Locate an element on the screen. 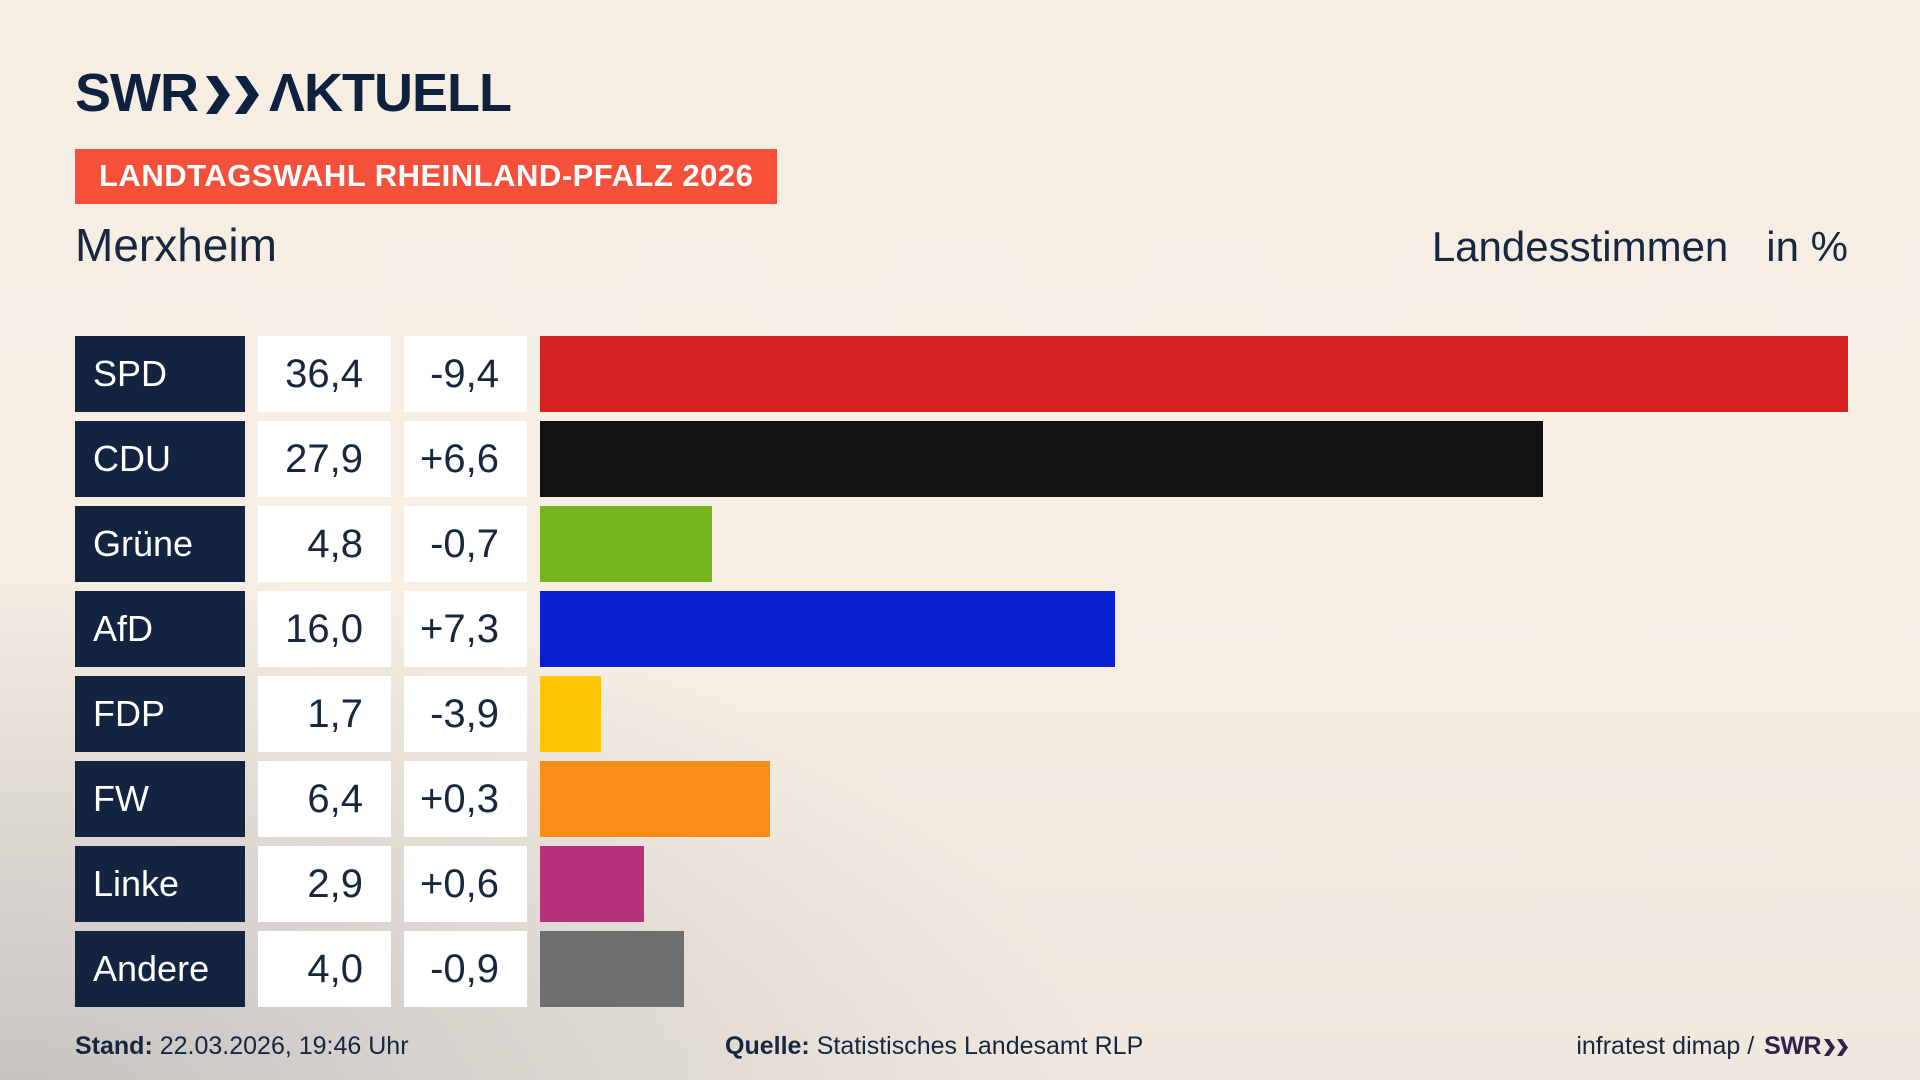 The width and height of the screenshot is (1920, 1080). party-row: Linke 2,9 +0,6 is located at coordinates (961, 884).